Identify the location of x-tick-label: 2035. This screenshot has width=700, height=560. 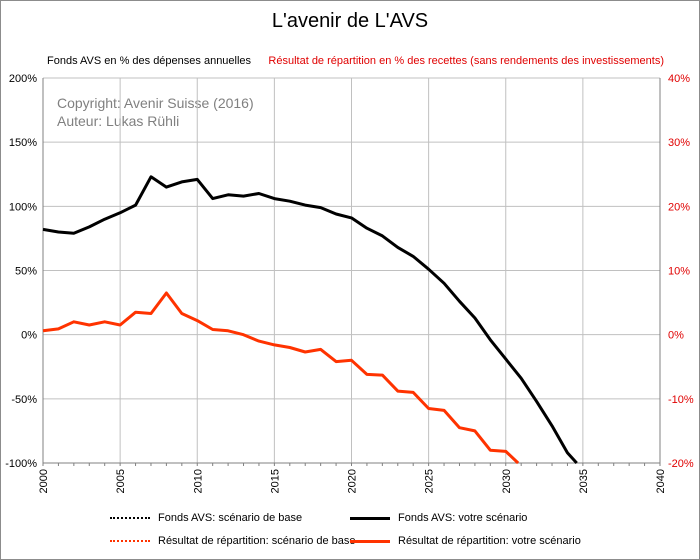
(584, 481).